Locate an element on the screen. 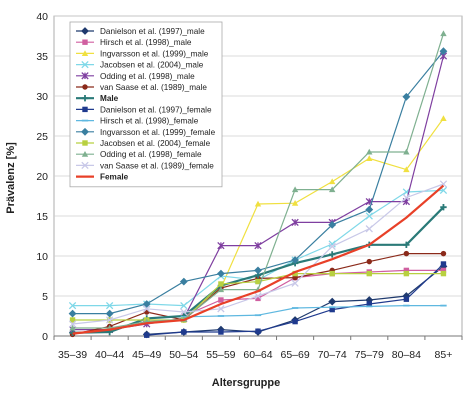 This screenshot has width=472, height=400. y-axis-title: Prävalenz [%] is located at coordinates (11, 178).